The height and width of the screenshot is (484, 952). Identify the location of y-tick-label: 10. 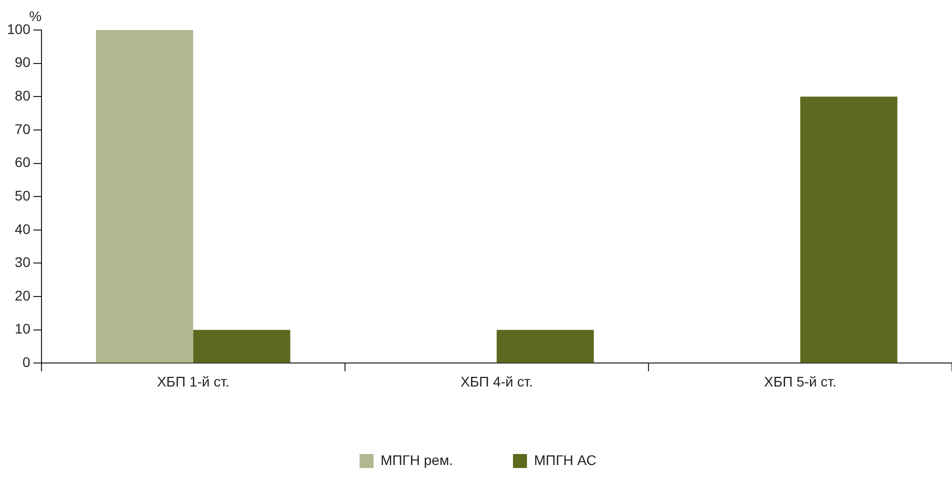
(22, 328).